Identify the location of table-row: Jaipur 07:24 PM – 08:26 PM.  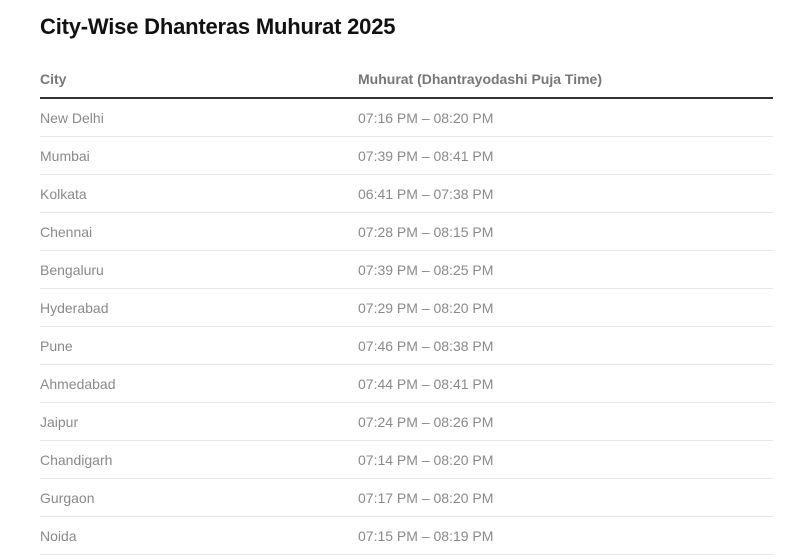
(406, 421).